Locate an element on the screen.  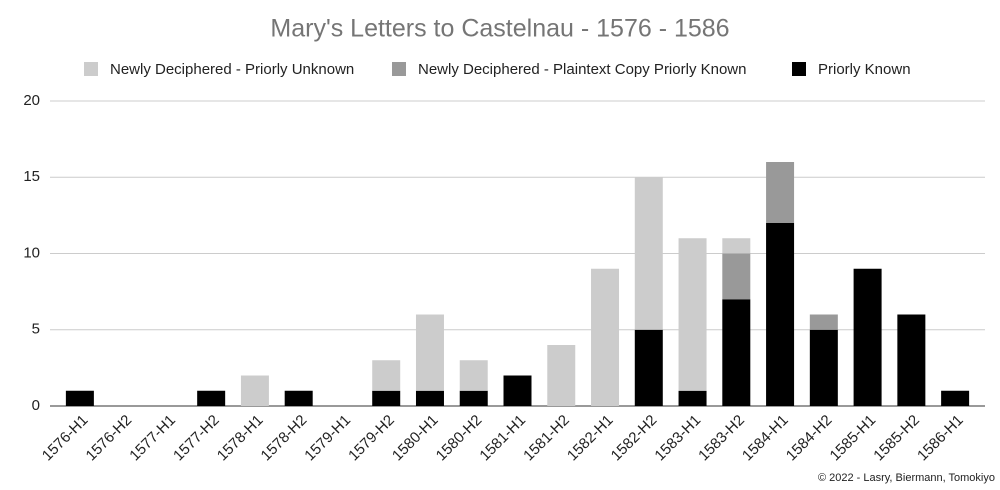
x-tick-label: 1576-H1 is located at coordinates (65, 438).